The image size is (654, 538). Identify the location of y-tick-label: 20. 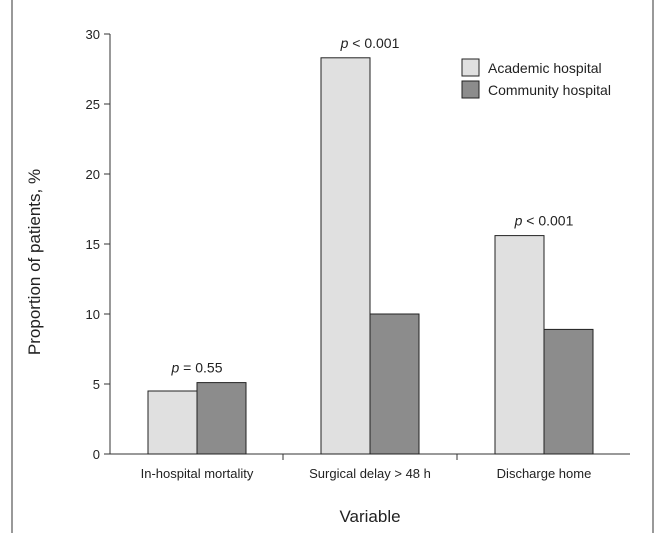
(93, 174).